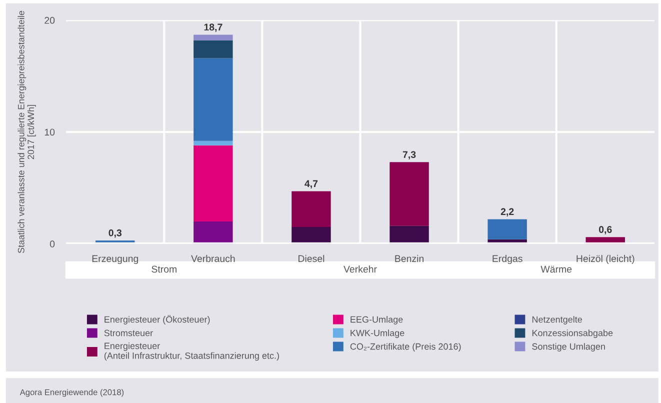 Image resolution: width=661 pixels, height=403 pixels. I want to click on legend-label: Netzentgelte, so click(557, 320).